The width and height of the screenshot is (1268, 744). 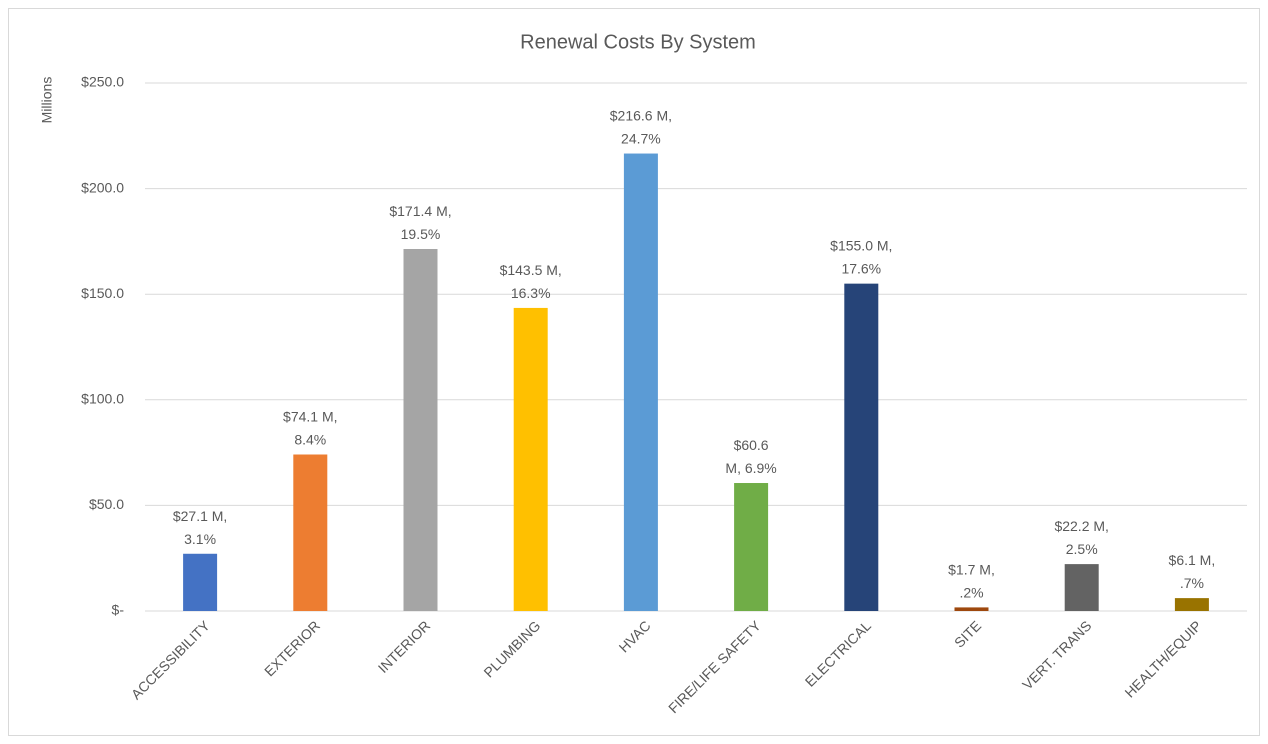 I want to click on y-tick-label: $150.0, so click(x=102, y=293).